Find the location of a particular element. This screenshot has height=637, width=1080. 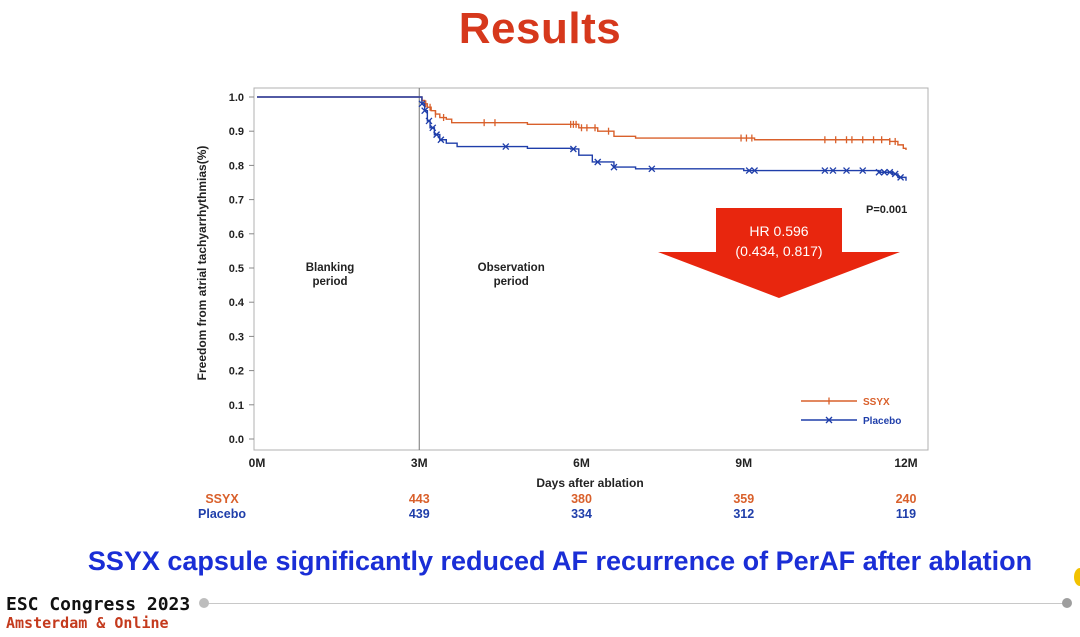

edge-marker is located at coordinates (1077, 577).